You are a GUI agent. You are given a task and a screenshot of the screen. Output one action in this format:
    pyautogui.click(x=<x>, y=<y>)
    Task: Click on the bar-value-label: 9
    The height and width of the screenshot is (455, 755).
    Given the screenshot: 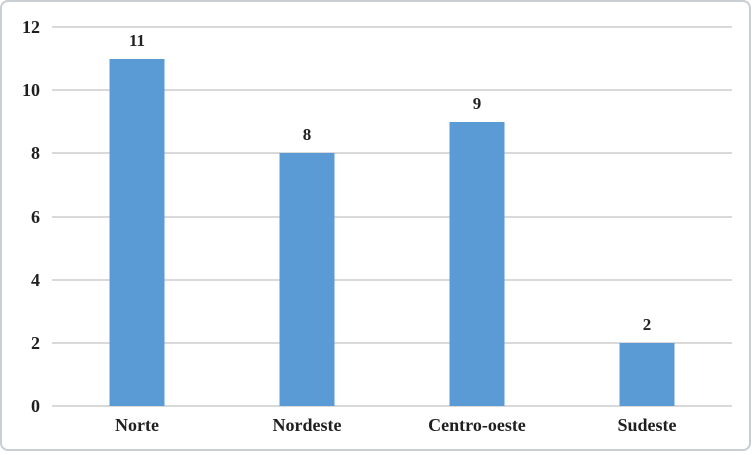 What is the action you would take?
    pyautogui.click(x=477, y=103)
    